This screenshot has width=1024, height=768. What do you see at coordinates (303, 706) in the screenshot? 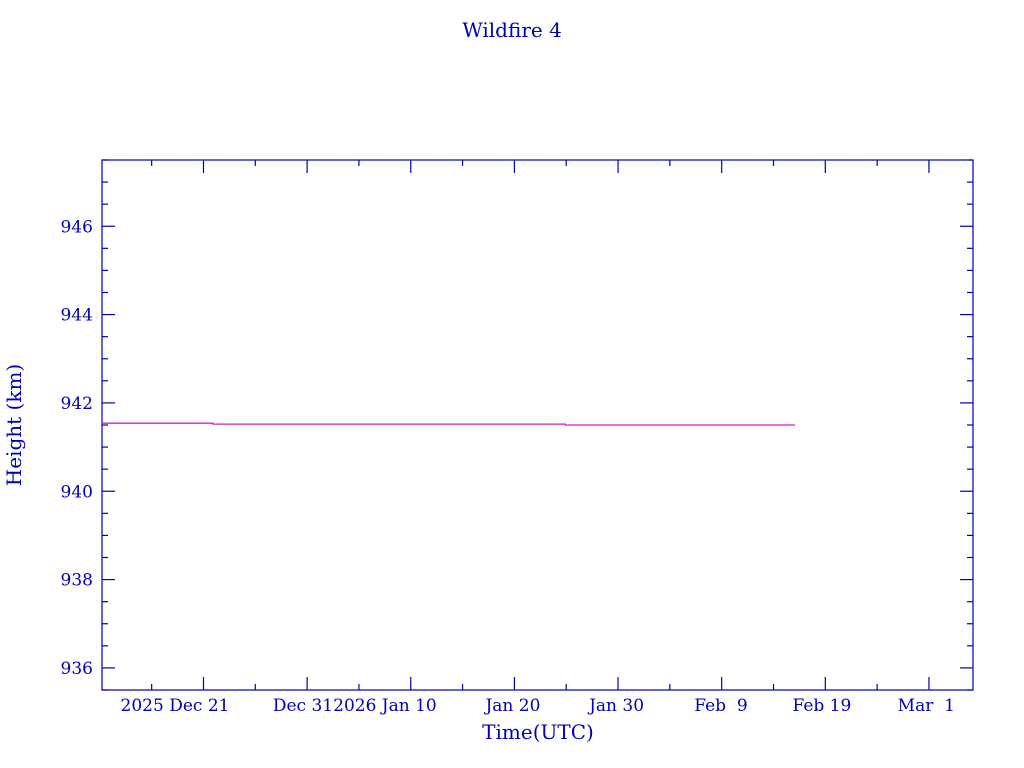
I see `x-tick-label: Dec 31` at bounding box center [303, 706].